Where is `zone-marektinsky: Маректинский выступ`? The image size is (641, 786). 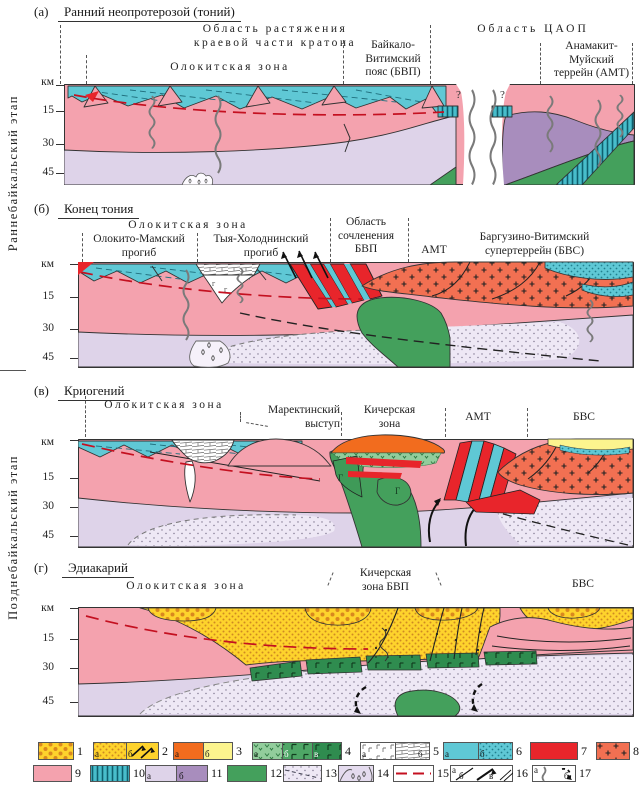 zone-marektinsky: Маректинский выступ is located at coordinates (304, 417).